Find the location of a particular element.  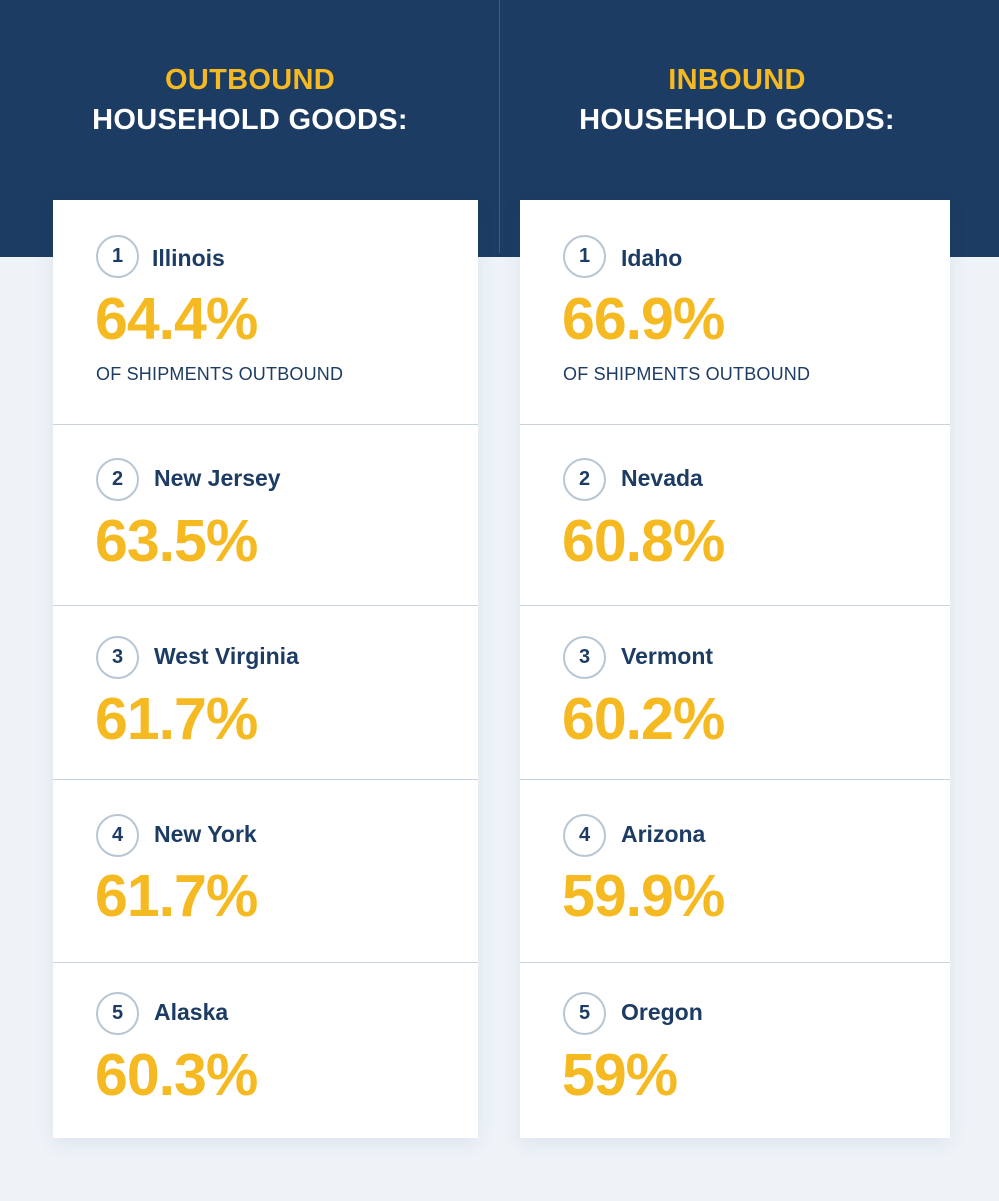

state-name: West Virginia is located at coordinates (226, 656).